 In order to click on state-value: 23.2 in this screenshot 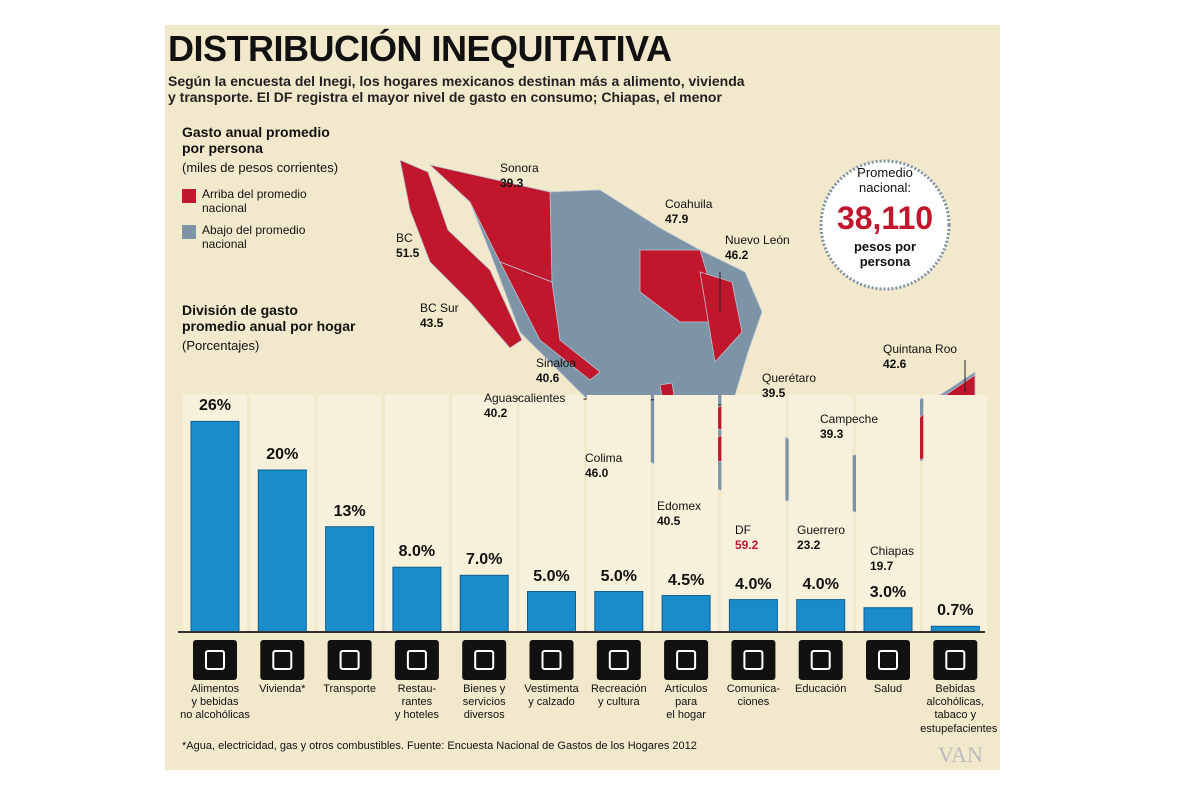, I will do `click(809, 545)`.